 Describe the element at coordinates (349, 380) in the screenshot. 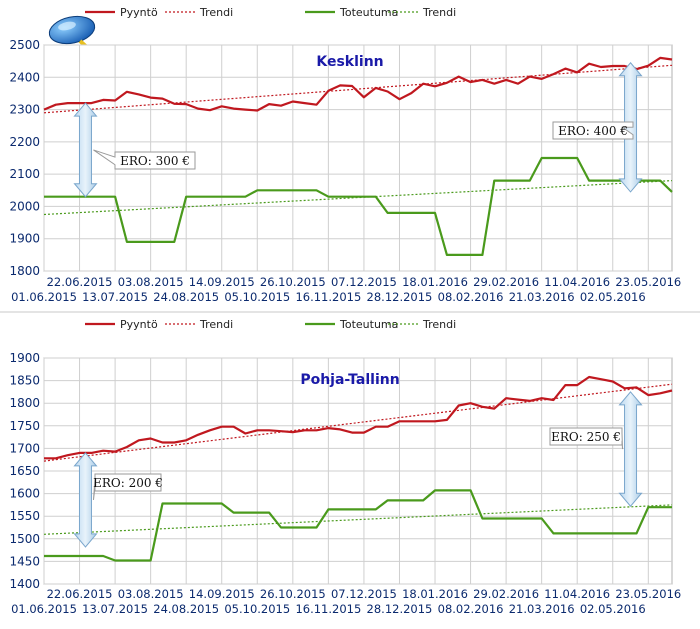

I see `chart-title: Pohja-Tallinn` at that location.